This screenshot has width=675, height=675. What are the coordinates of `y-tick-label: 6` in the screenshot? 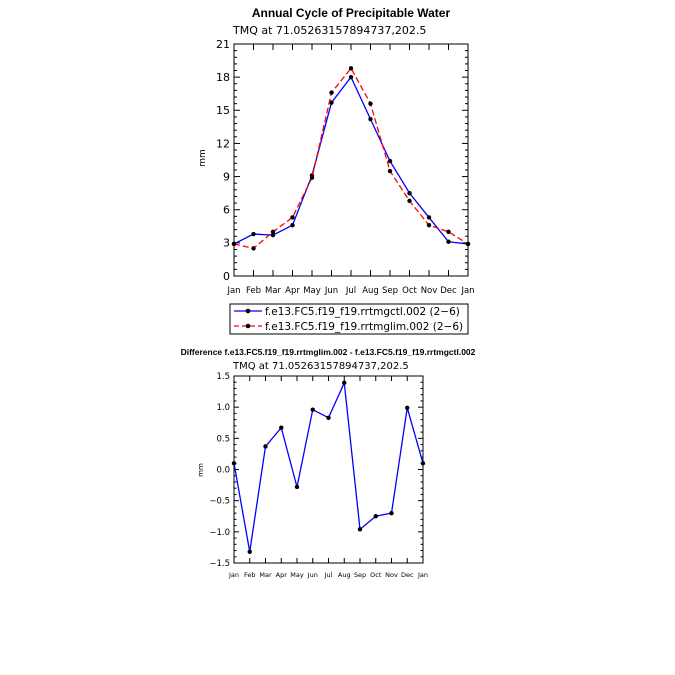 It's located at (226, 210).